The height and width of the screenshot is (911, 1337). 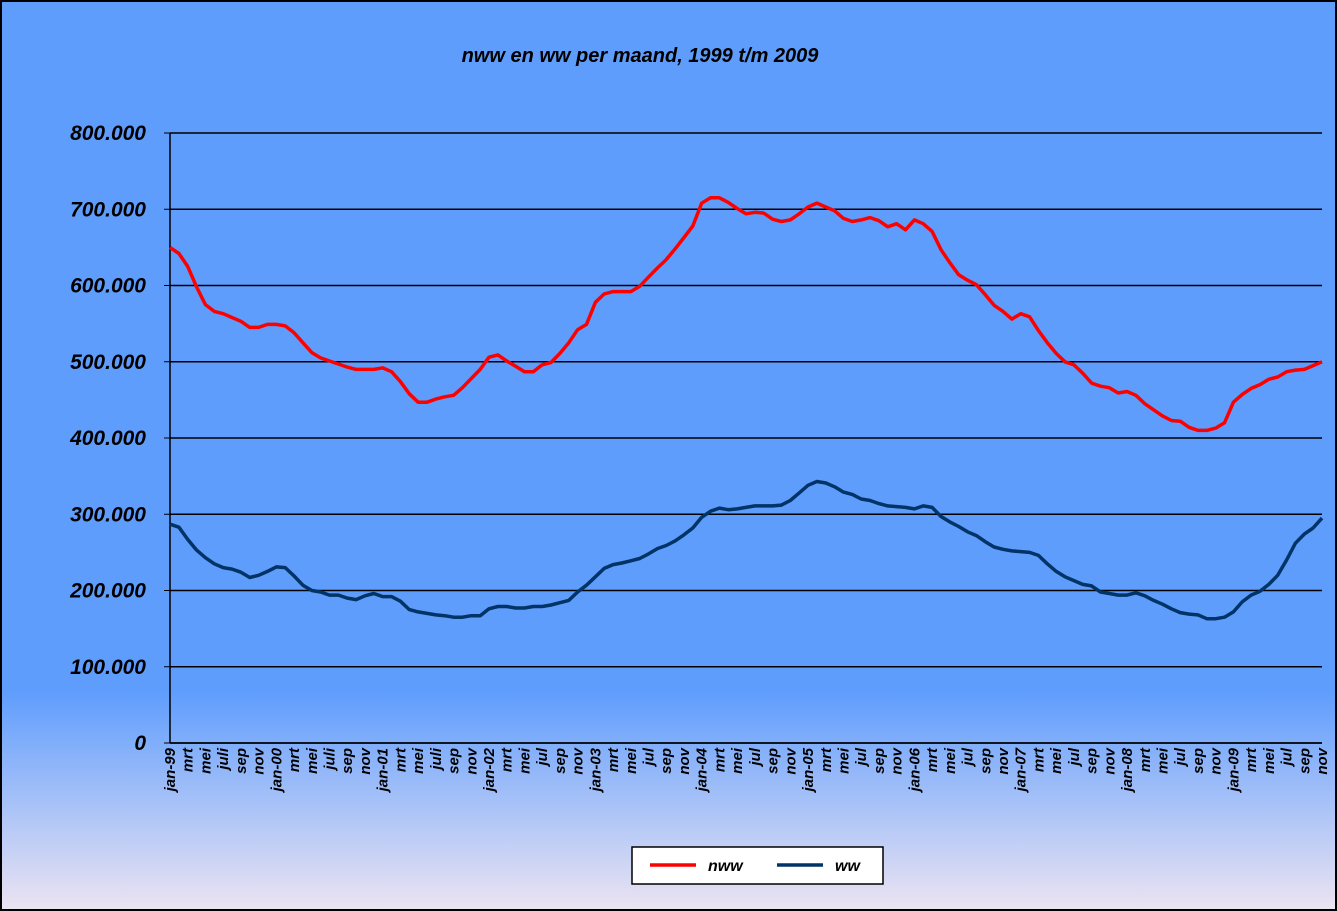 What do you see at coordinates (595, 770) in the screenshot?
I see `x-tick-label: jan-03` at bounding box center [595, 770].